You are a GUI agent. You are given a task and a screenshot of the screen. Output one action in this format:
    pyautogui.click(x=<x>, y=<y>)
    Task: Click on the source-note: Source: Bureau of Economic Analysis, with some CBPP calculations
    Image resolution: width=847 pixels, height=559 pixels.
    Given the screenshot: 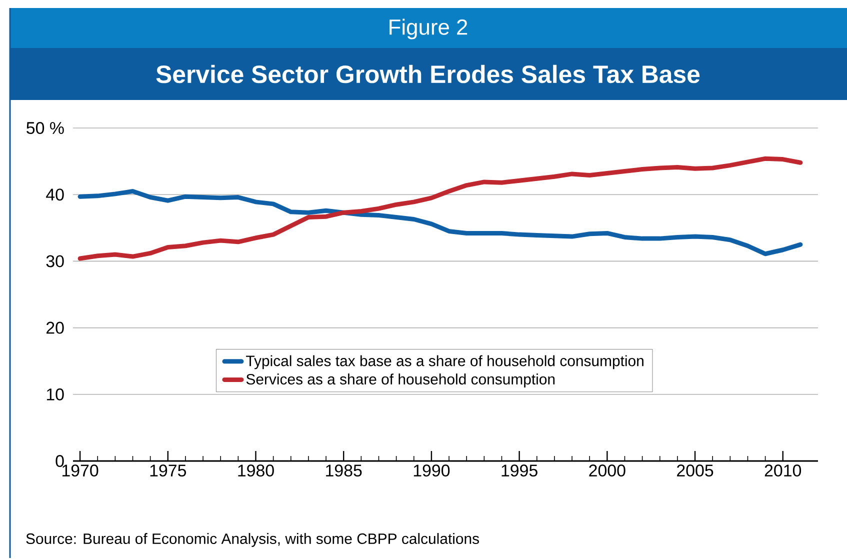 What is the action you would take?
    pyautogui.click(x=252, y=540)
    